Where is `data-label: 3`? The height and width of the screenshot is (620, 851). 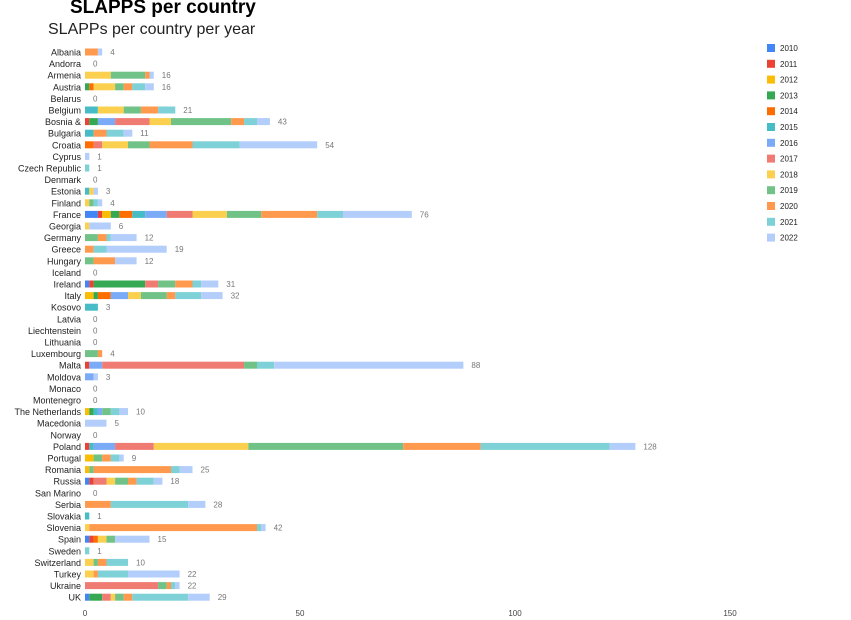 data-label: 3 is located at coordinates (108, 377).